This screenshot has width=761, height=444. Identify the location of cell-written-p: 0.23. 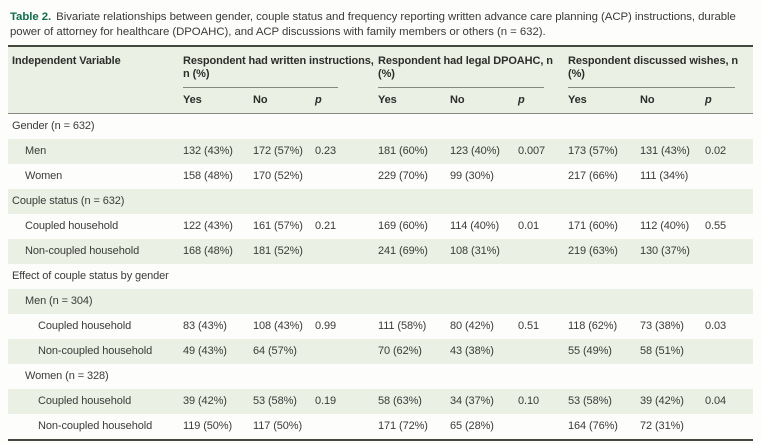
(326, 151).